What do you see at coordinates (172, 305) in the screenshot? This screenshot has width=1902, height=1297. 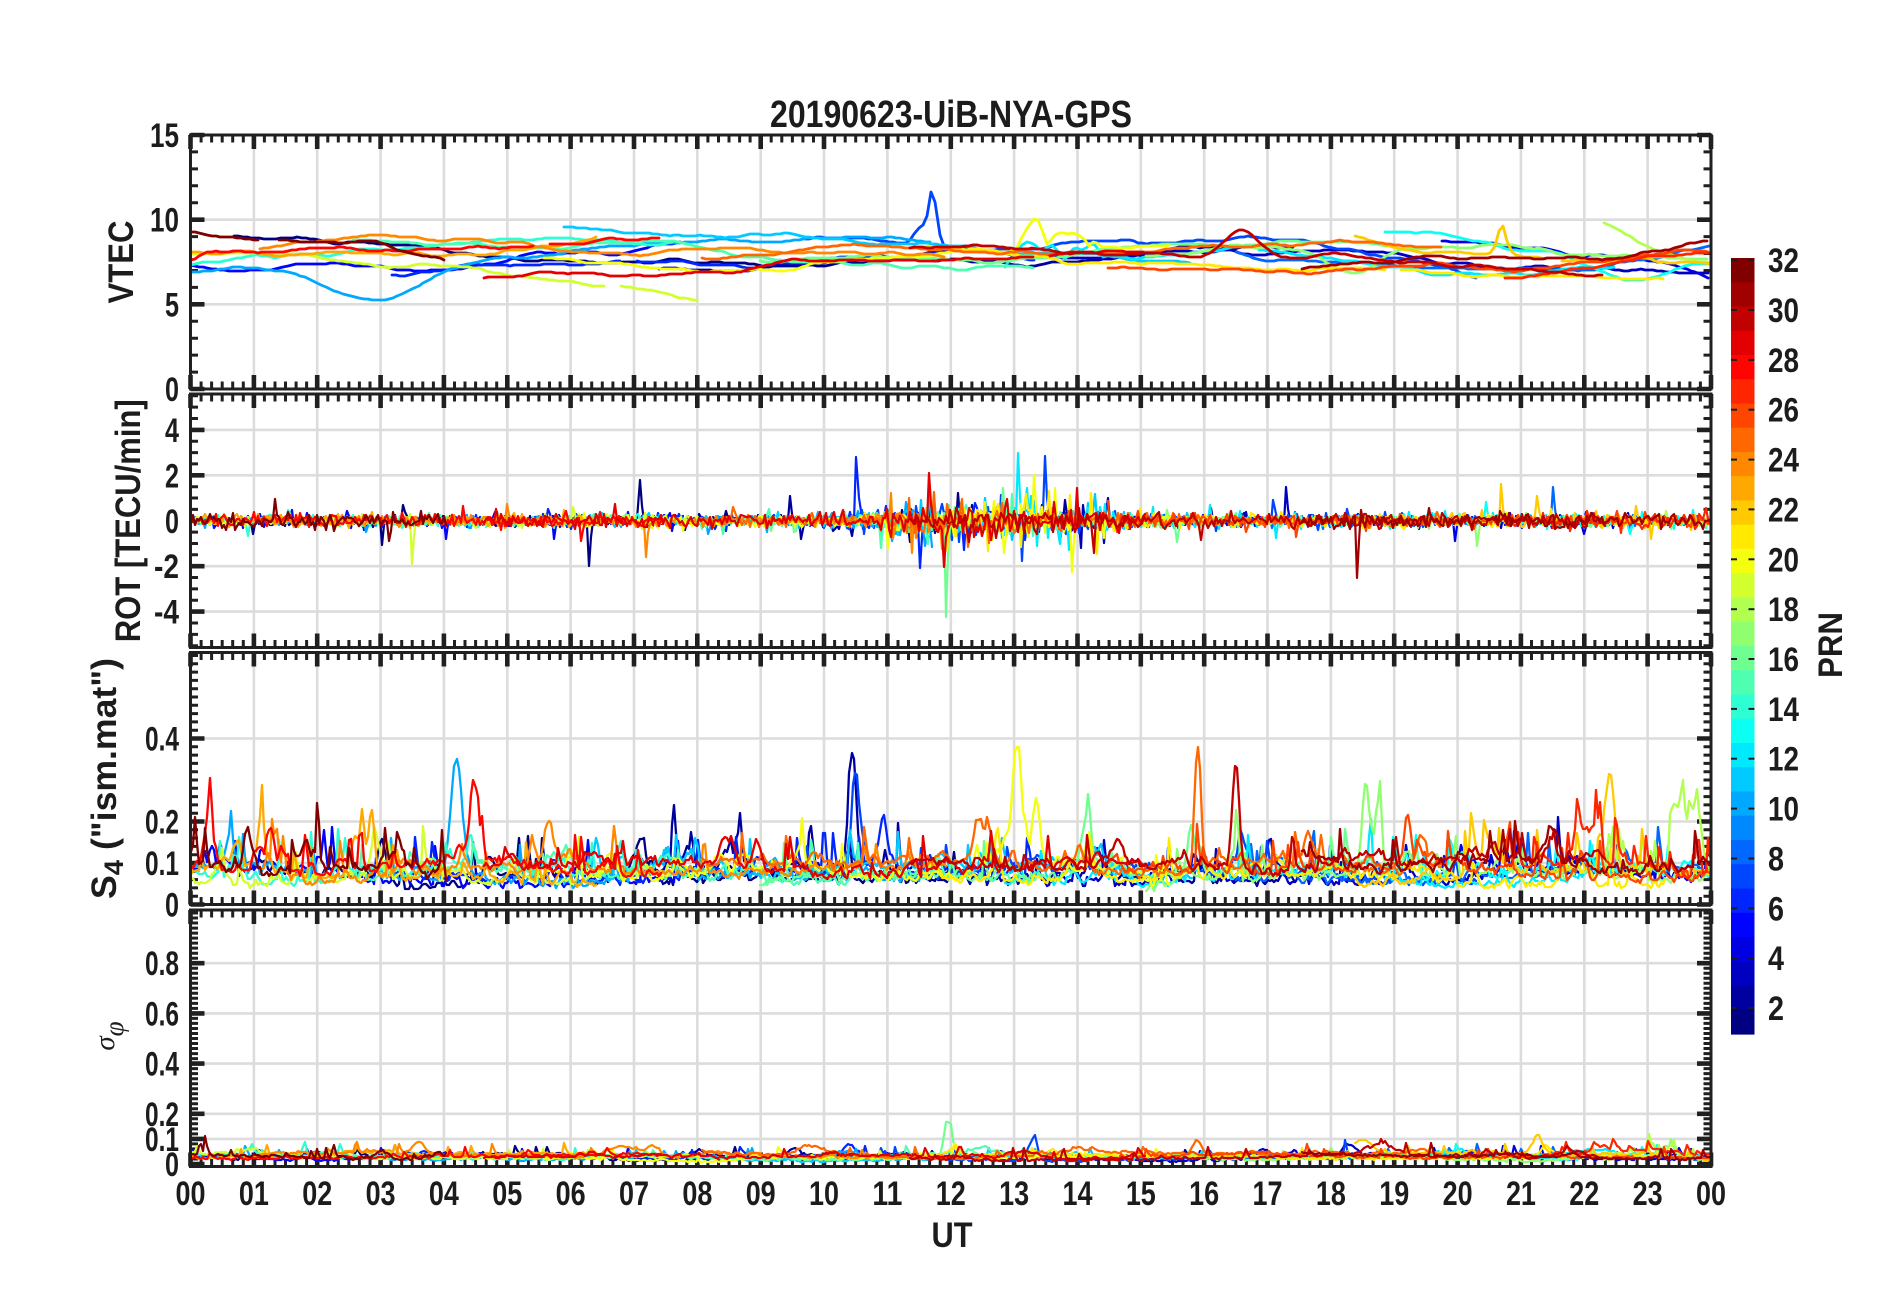 I see `svg-text: 5` at bounding box center [172, 305].